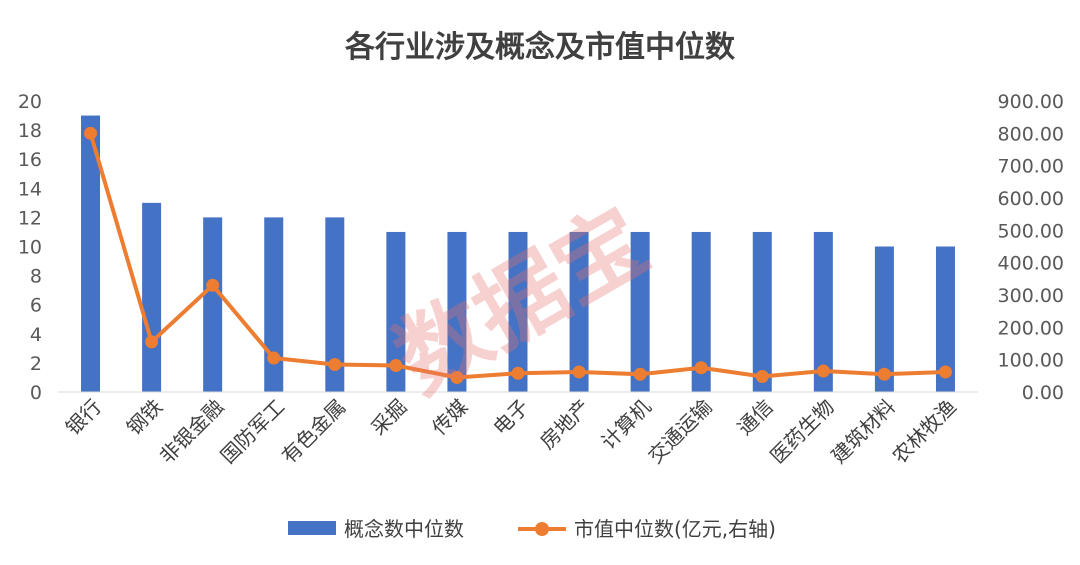  Describe the element at coordinates (755, 417) in the screenshot. I see `category-label: 通信` at that location.